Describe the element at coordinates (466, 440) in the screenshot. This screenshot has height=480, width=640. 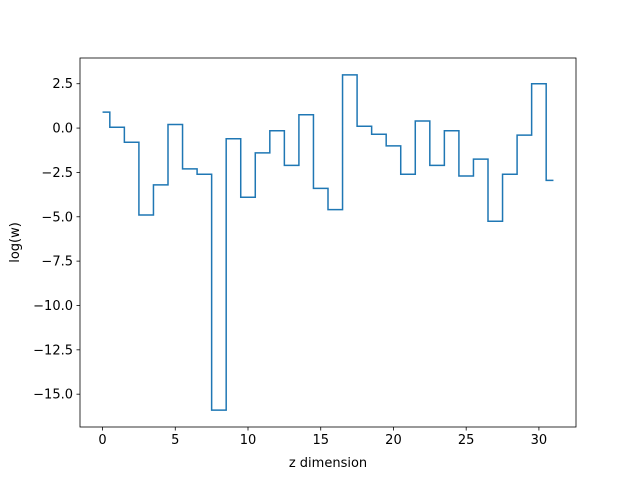
I see `x-tick-label: 25` at that location.